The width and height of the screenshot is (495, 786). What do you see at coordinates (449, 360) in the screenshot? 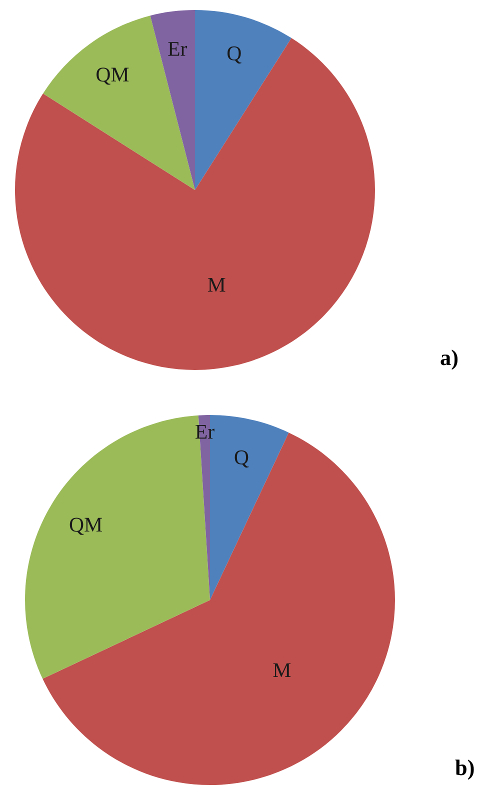
I see `text: a)` at bounding box center [449, 360].